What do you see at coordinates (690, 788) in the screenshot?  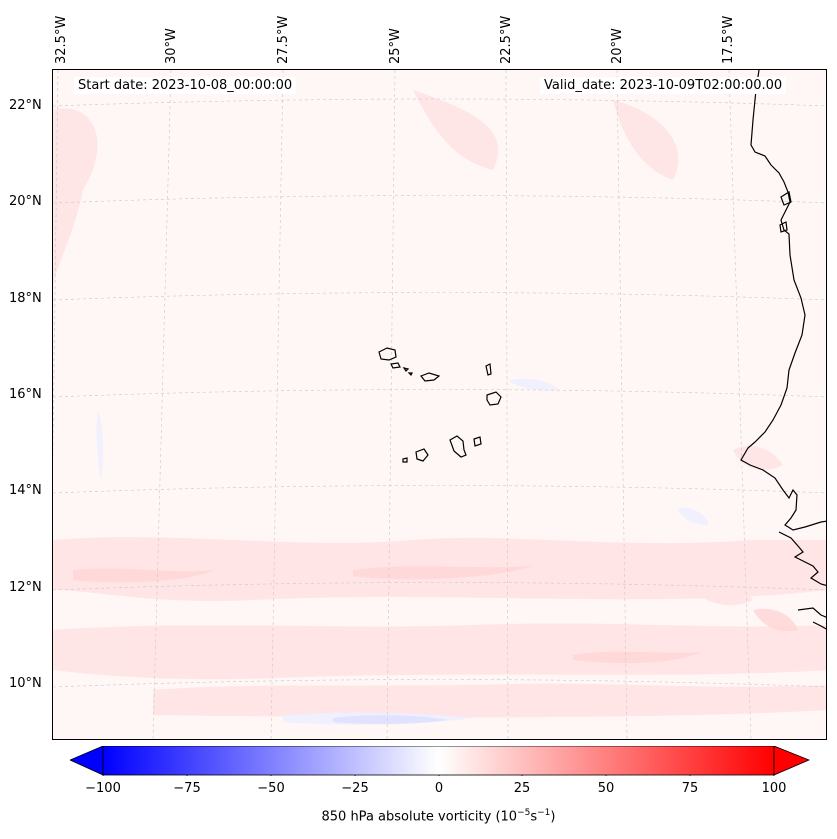 I see `colorbar-tick-label: 75` at bounding box center [690, 788].